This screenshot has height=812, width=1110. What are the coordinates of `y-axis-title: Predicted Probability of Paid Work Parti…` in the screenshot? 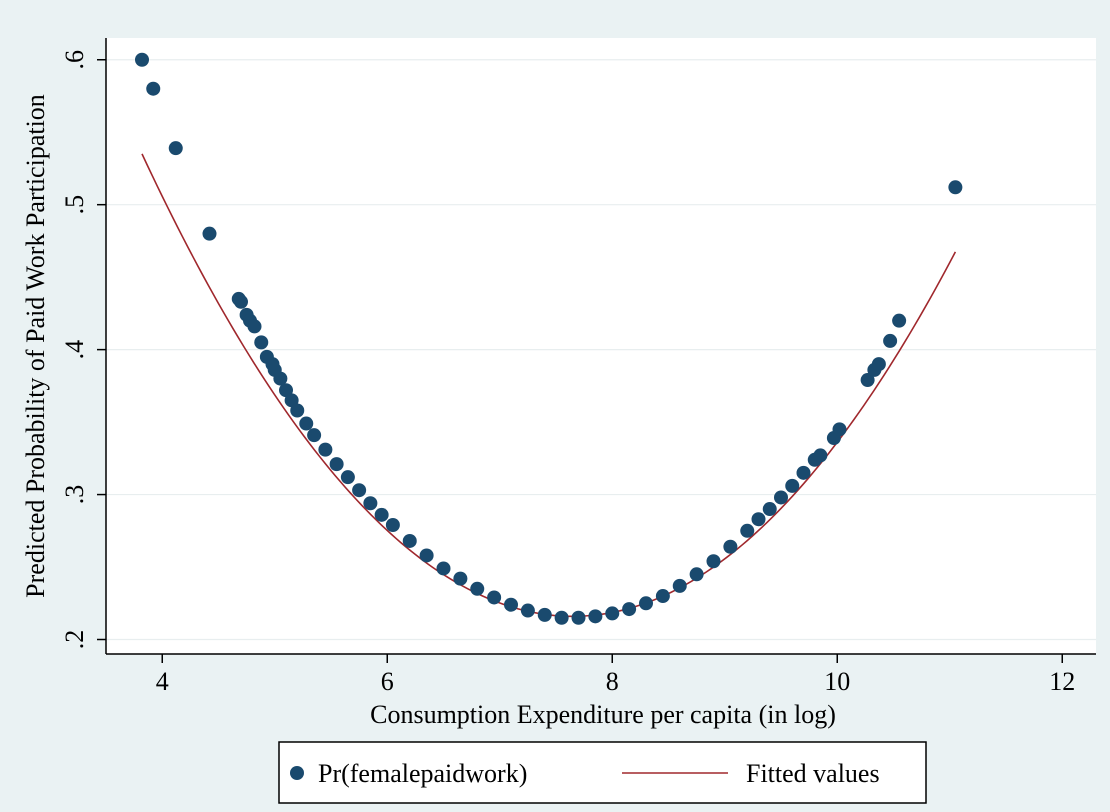 It's located at (35, 346).